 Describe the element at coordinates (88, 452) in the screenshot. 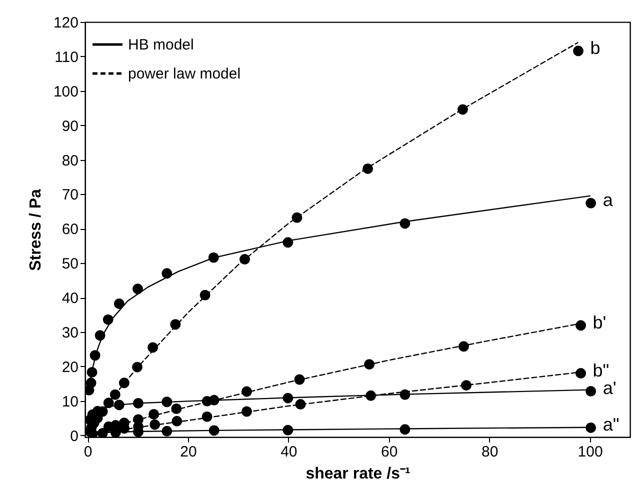

I see `x-tick-label: 0` at that location.